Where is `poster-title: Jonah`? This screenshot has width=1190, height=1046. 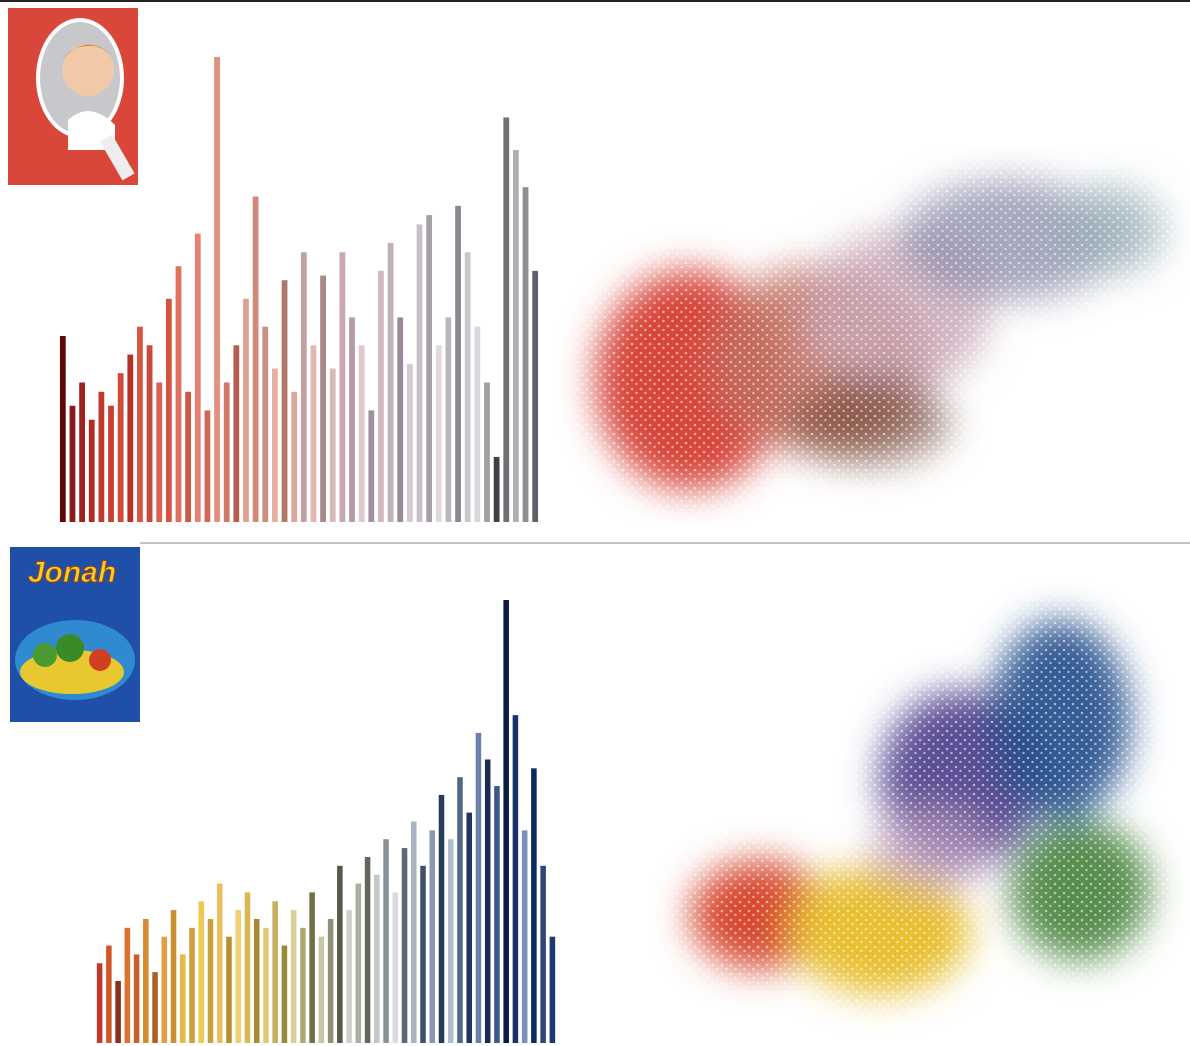 poster-title: Jonah is located at coordinates (72, 572).